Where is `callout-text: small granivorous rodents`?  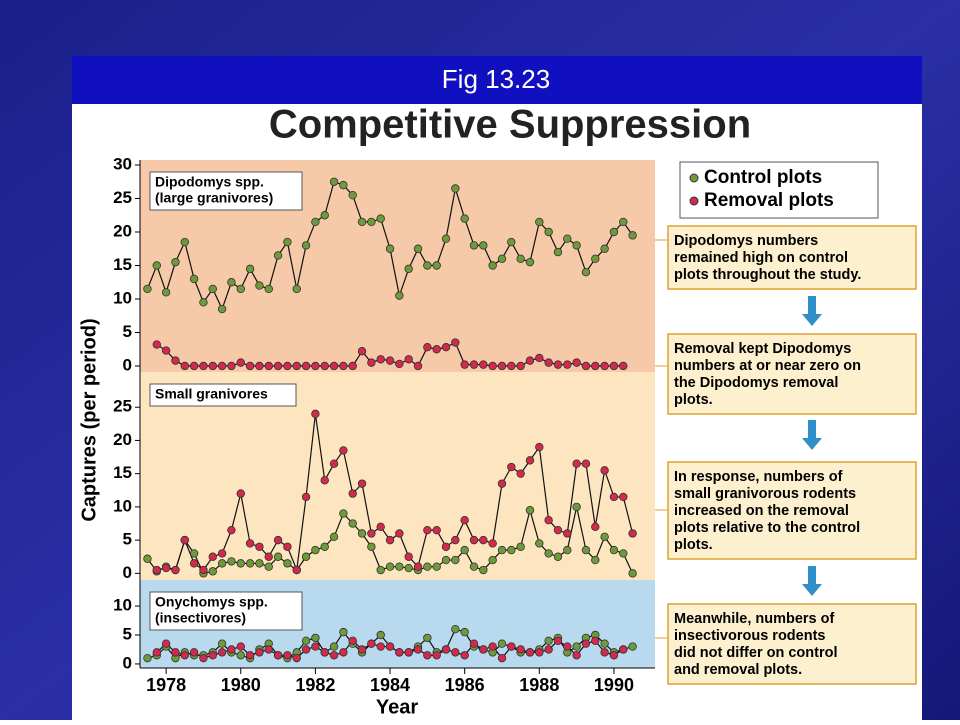
callout-text: small granivorous rodents is located at coordinates (765, 494).